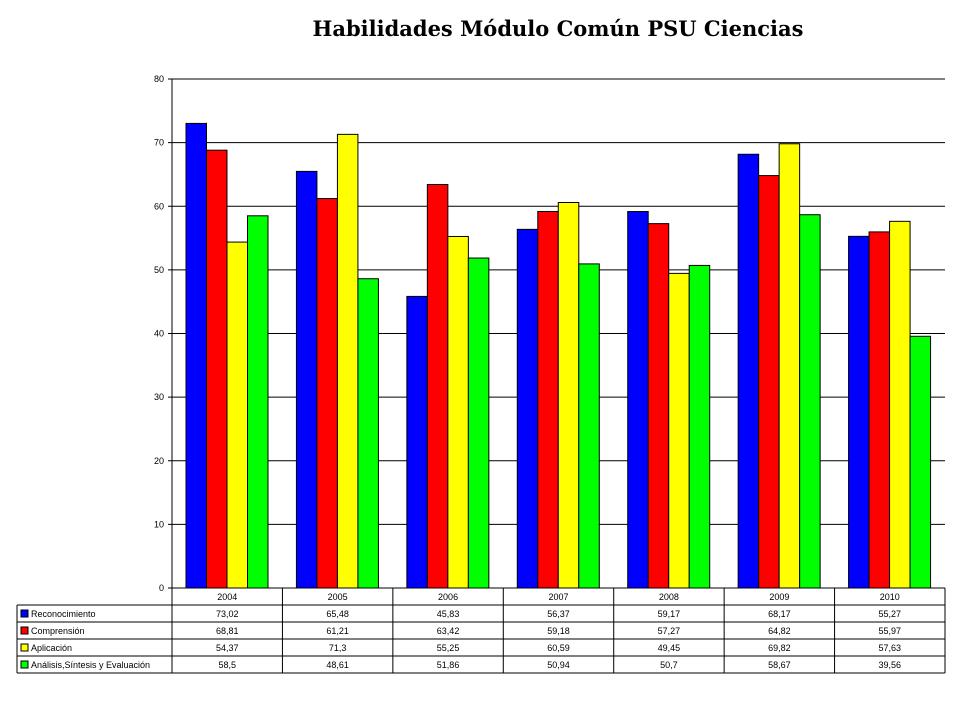  Describe the element at coordinates (337, 631) in the screenshot. I see `data-label: 61,21` at that location.